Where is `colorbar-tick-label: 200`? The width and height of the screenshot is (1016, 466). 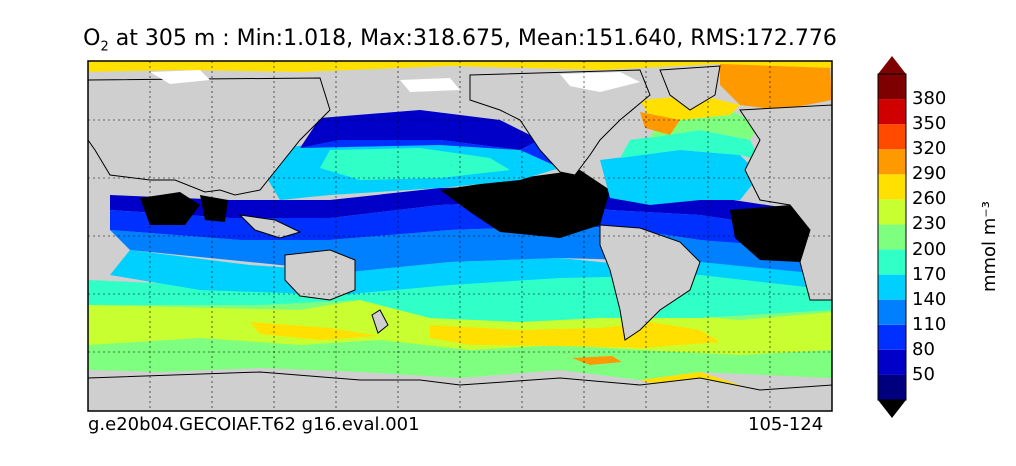 colorbar-tick-label: 200 is located at coordinates (929, 249).